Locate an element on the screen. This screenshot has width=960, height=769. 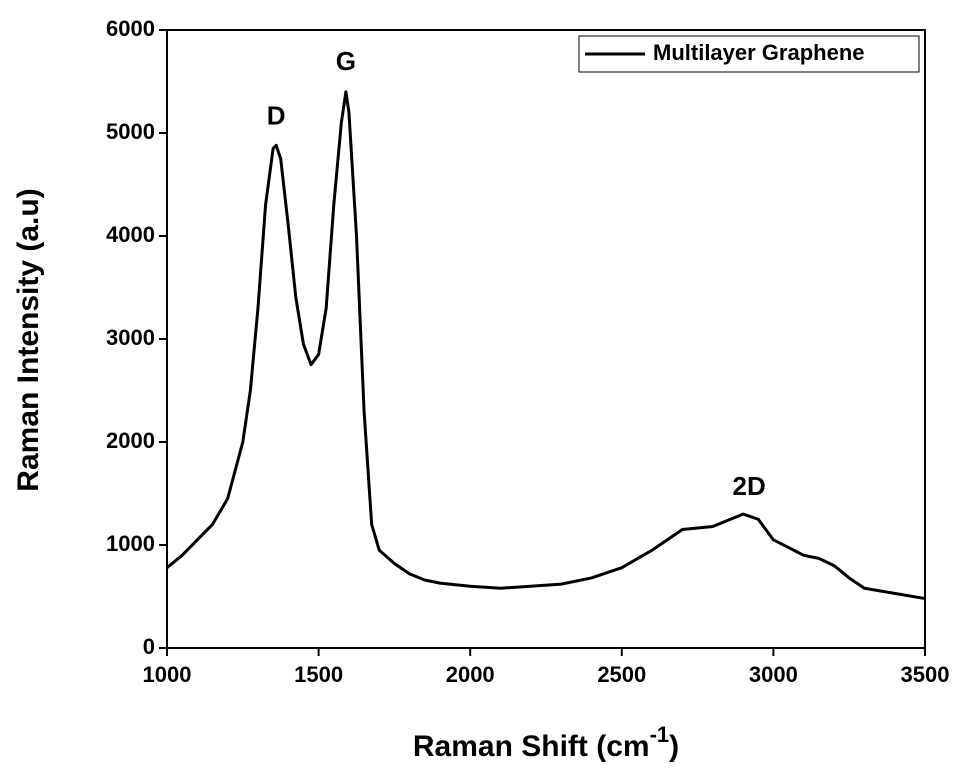
peak-annotation: G is located at coordinates (346, 61).